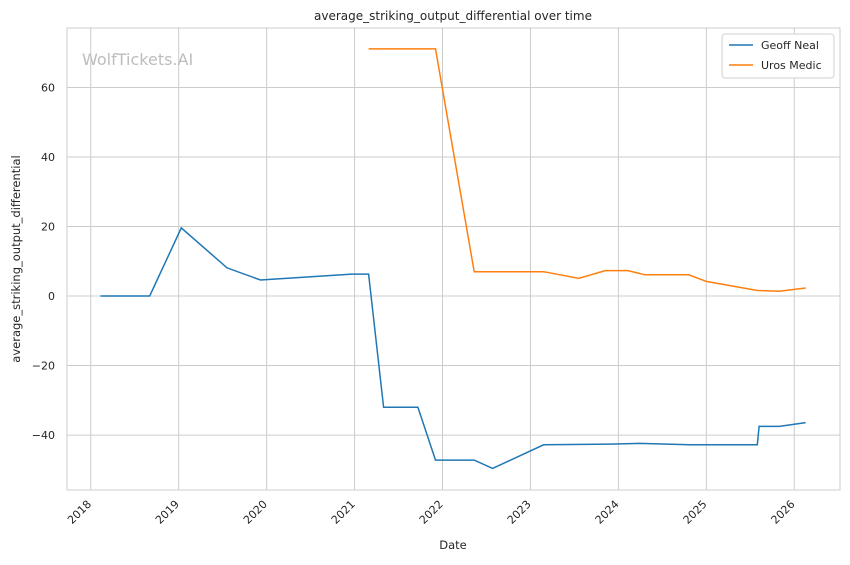  Describe the element at coordinates (51, 296) in the screenshot. I see `y-tick-label: 0` at that location.